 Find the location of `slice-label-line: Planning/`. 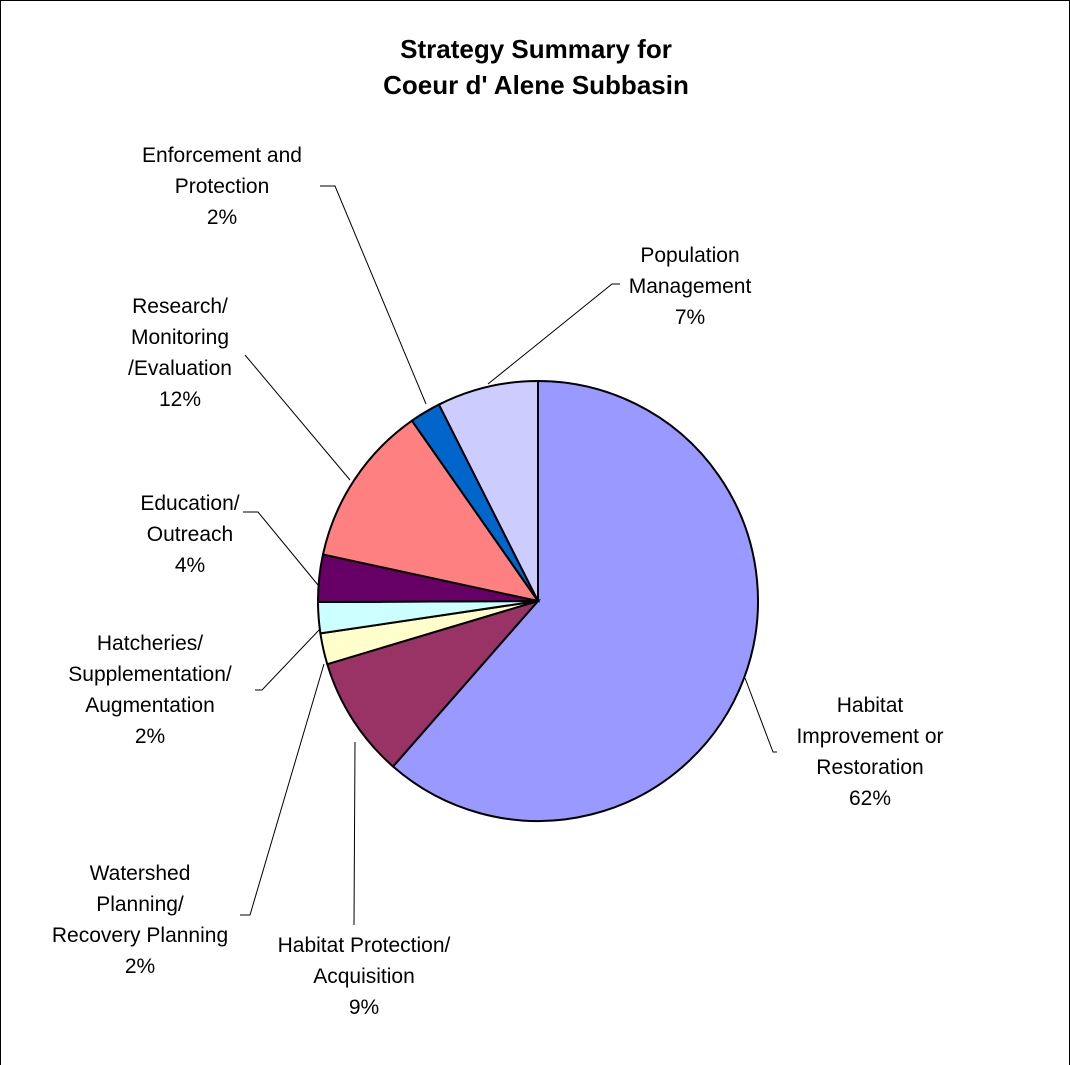

slice-label-line: Planning/ is located at coordinates (140, 904).